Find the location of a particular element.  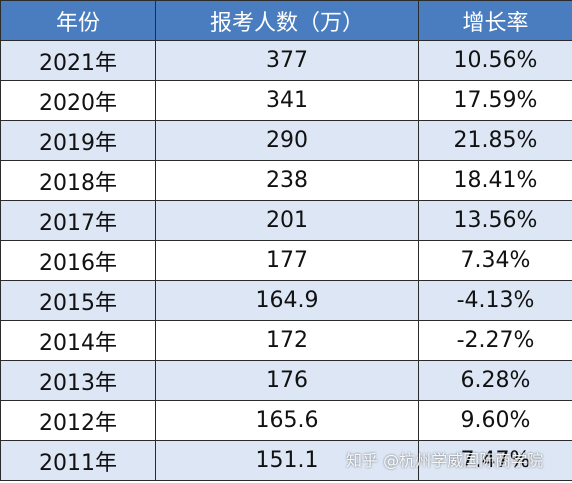

table-cell: 9.60% is located at coordinates (495, 420).